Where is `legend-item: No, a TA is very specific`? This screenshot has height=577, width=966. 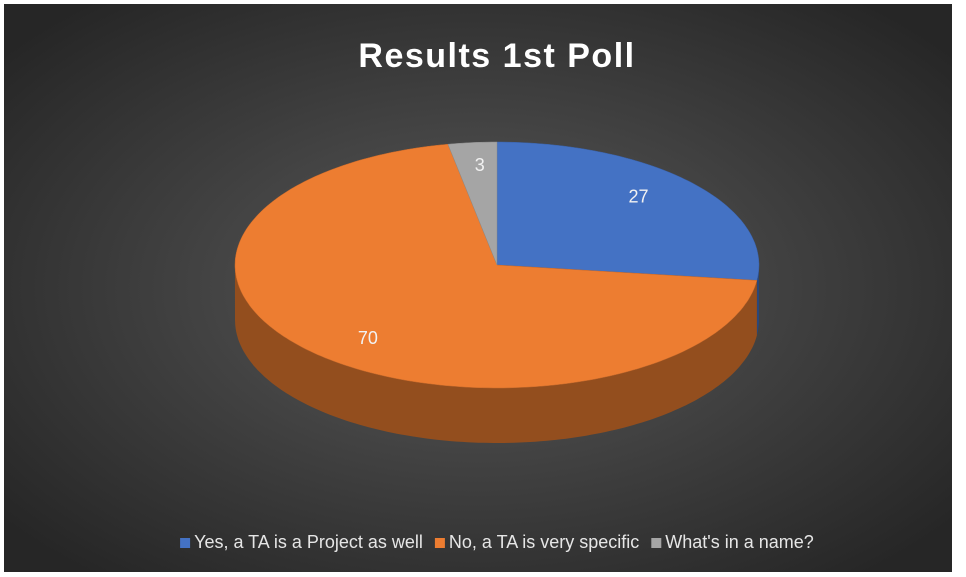
legend-item: No, a TA is very specific is located at coordinates (536, 542).